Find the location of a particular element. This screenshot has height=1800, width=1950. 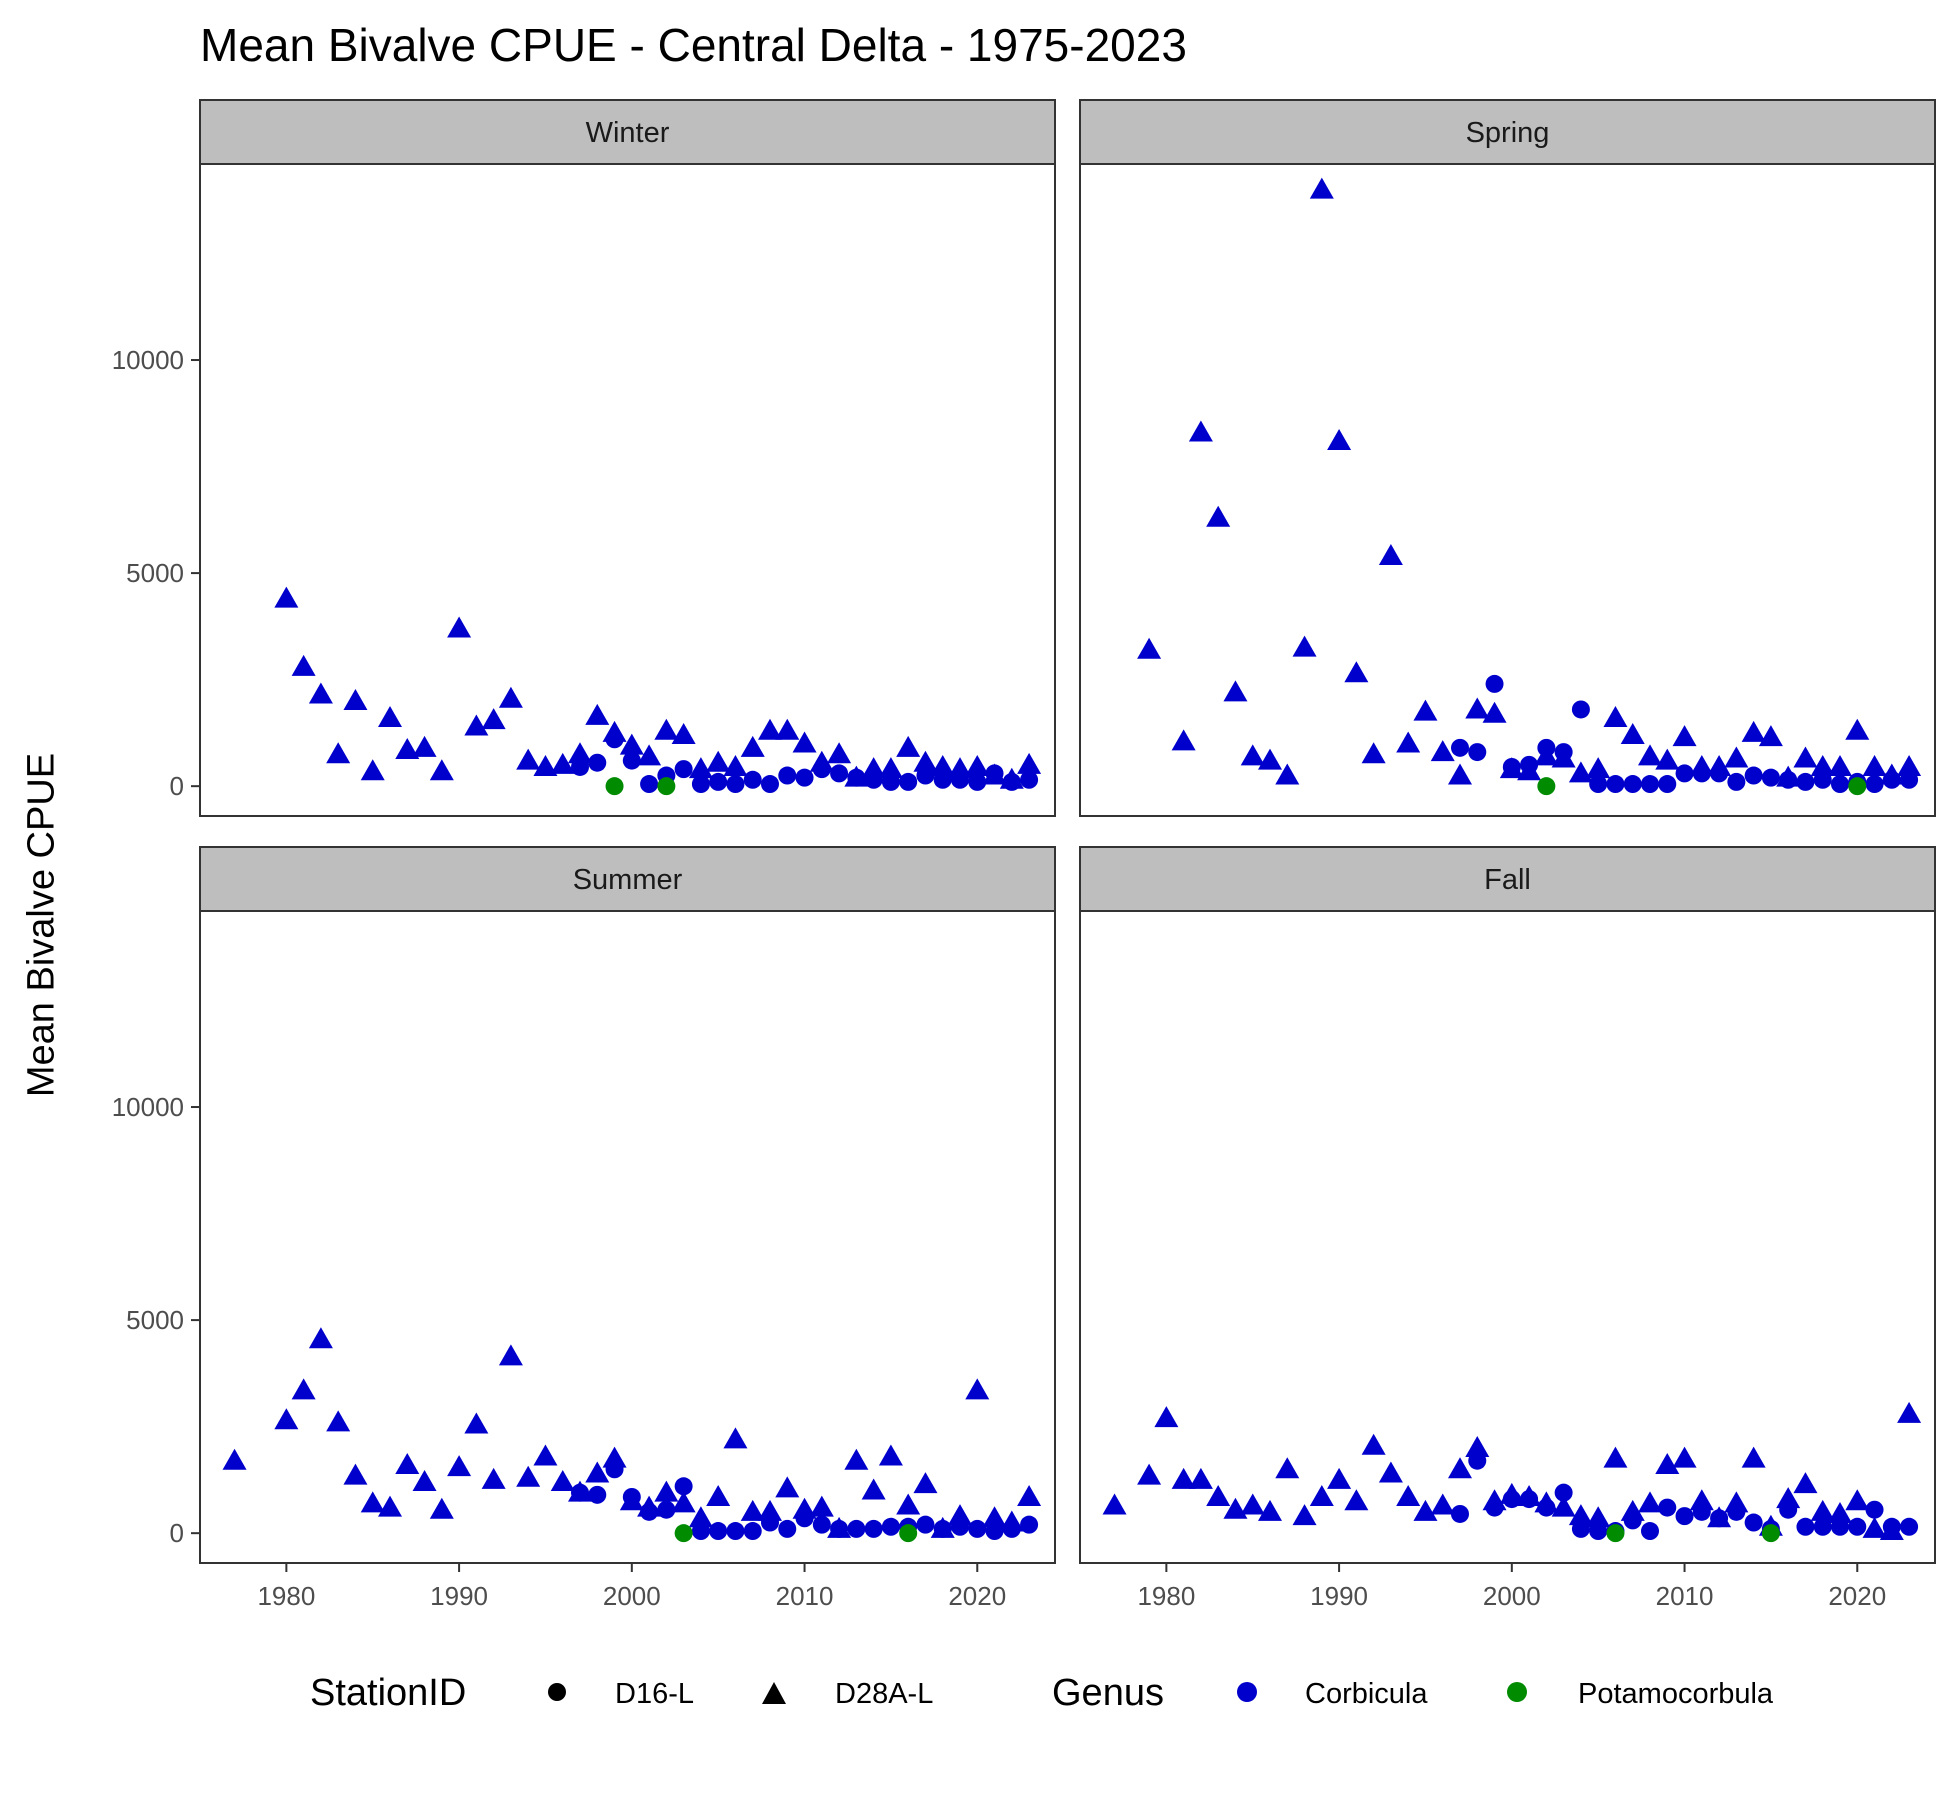

point-circle-potamocorbula is located at coordinates (1615, 1533).